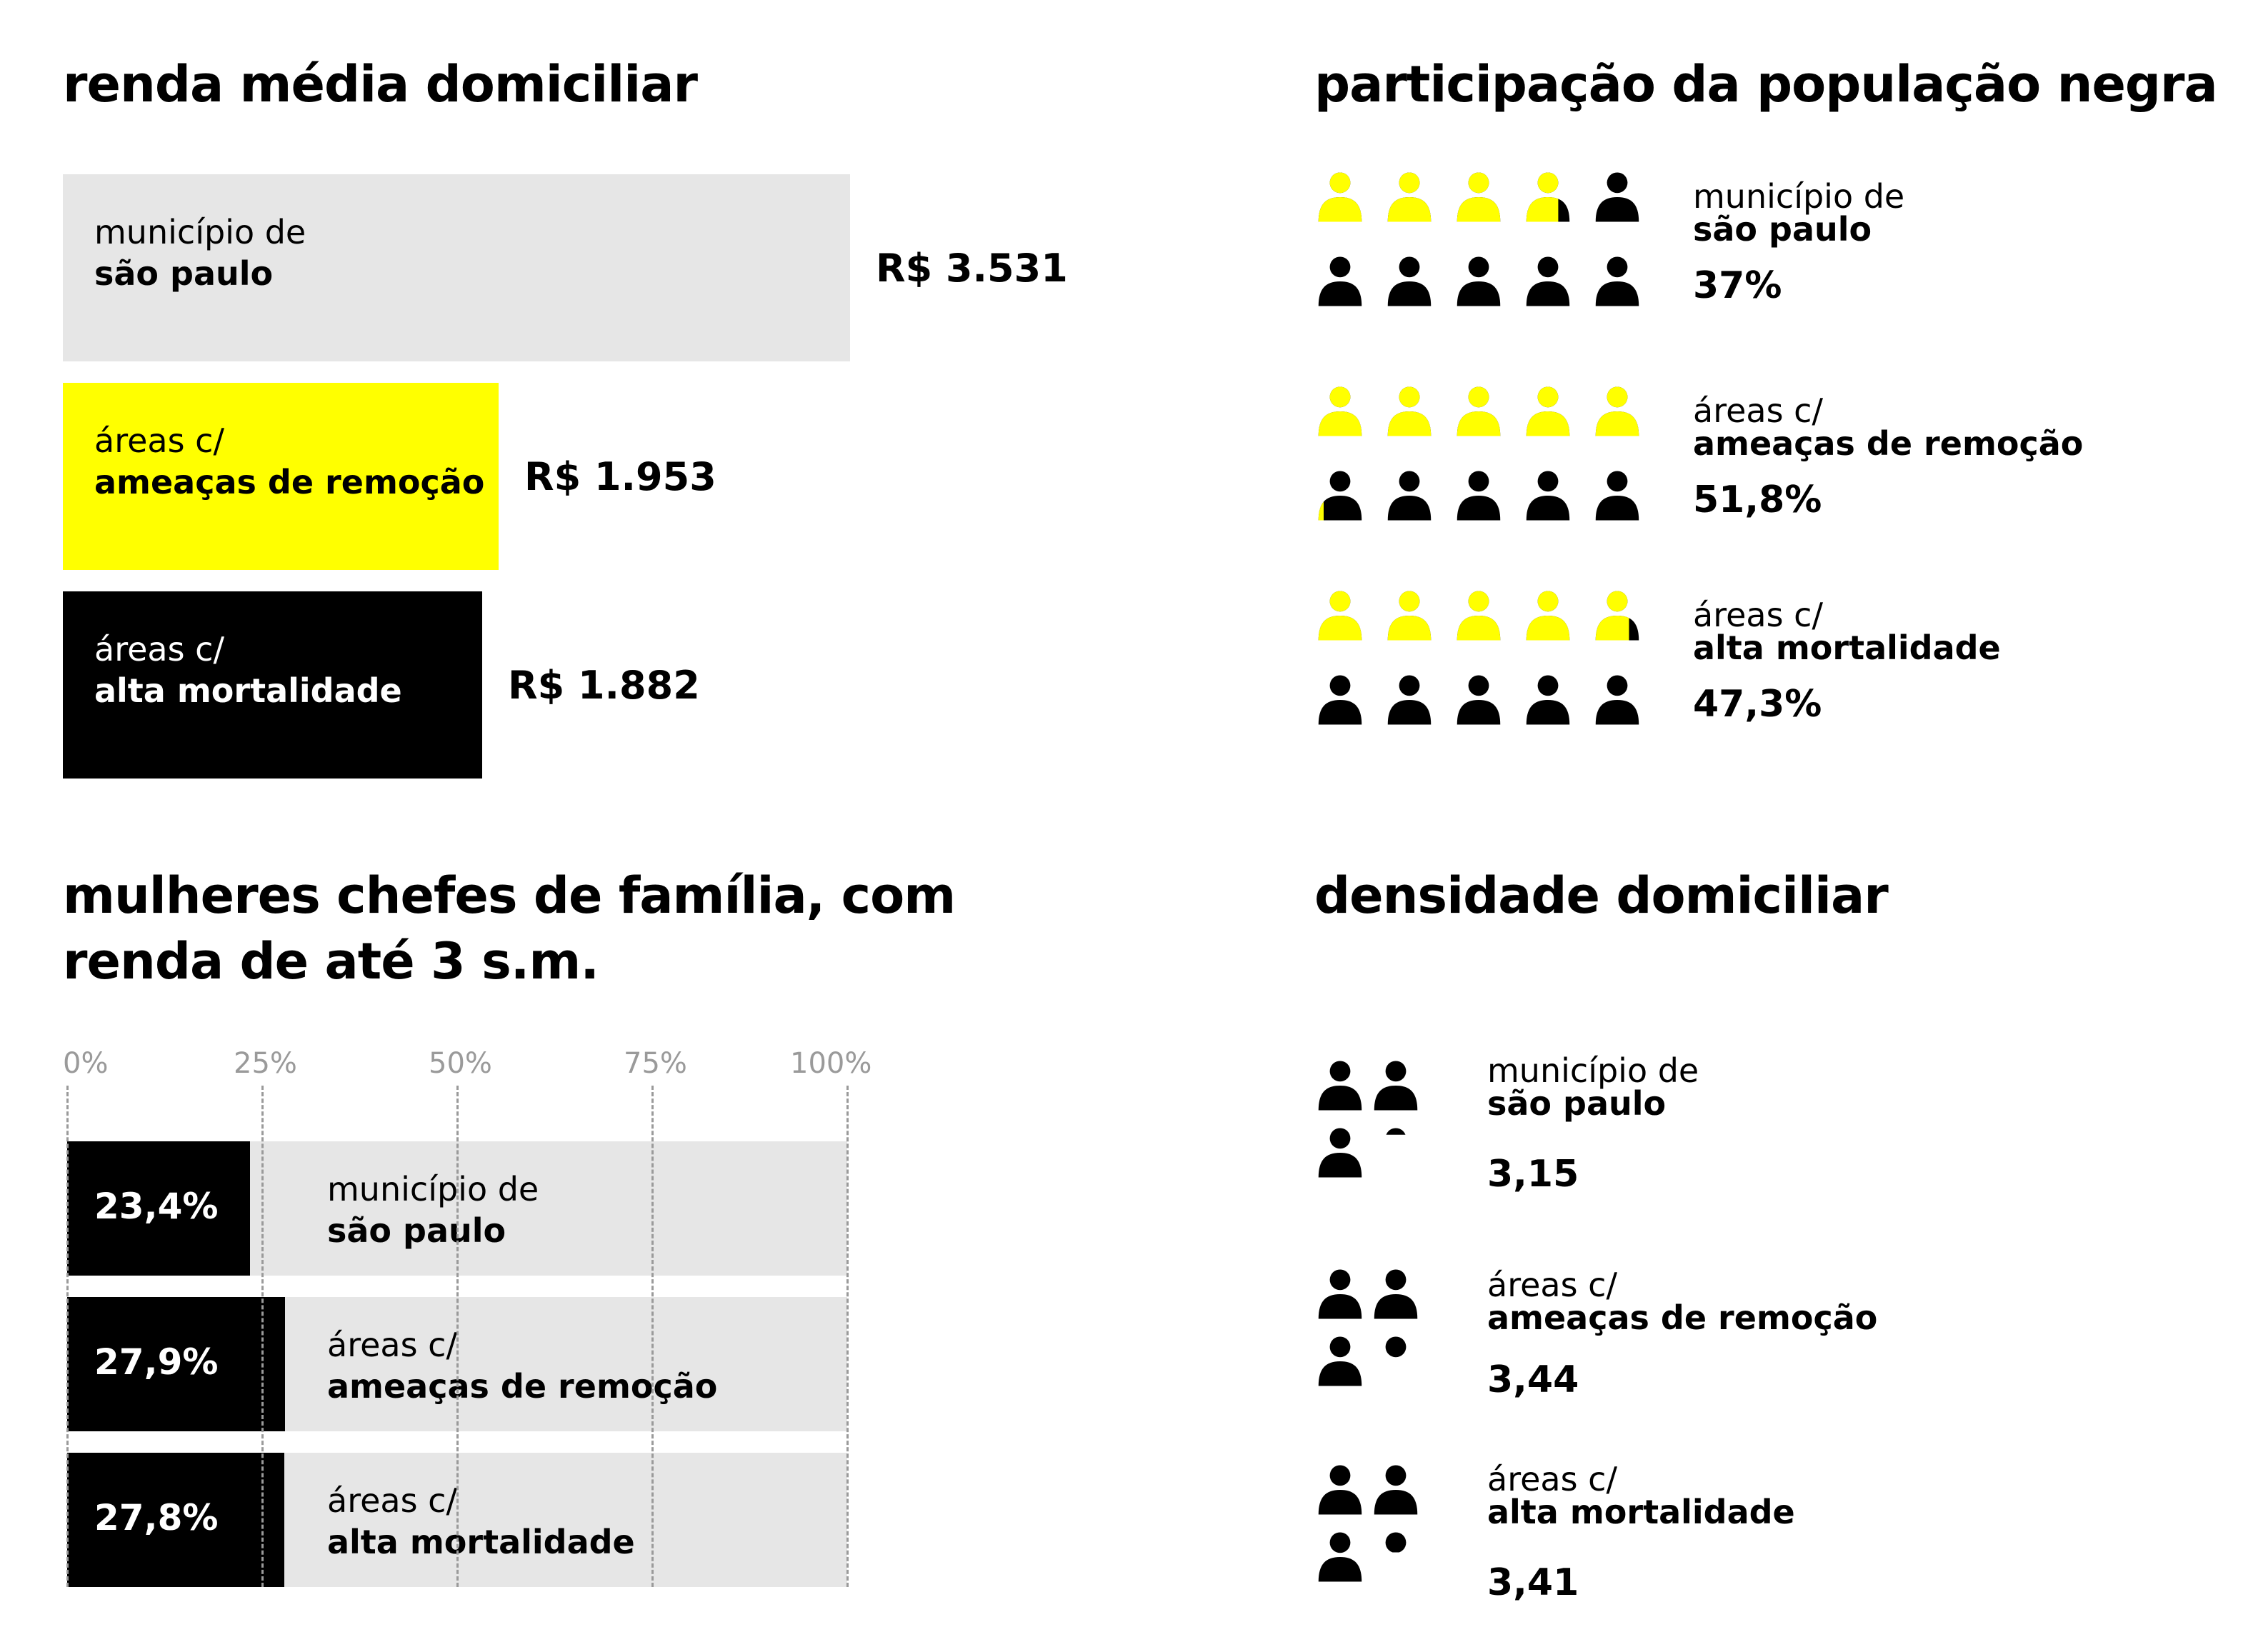  Describe the element at coordinates (156, 1518) in the screenshot. I see `women-heads-value-label: 27,8%` at that location.